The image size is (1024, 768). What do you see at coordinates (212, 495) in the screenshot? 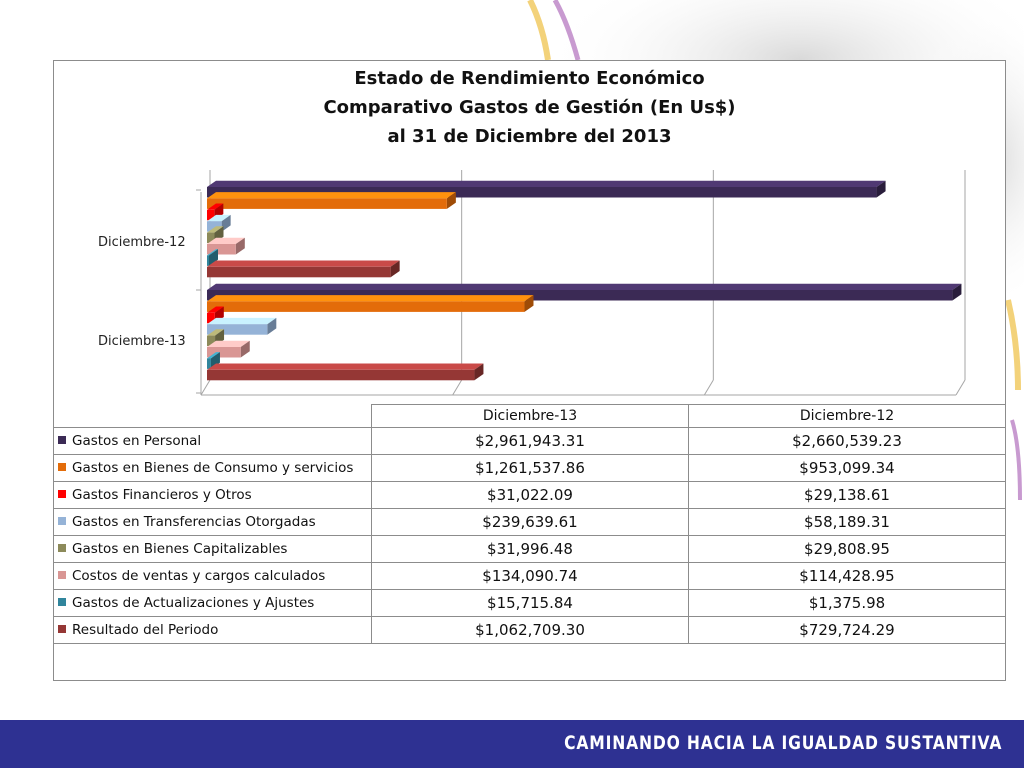
I see `series-label-cell: Gastos Financieros y Otros` at bounding box center [212, 495].